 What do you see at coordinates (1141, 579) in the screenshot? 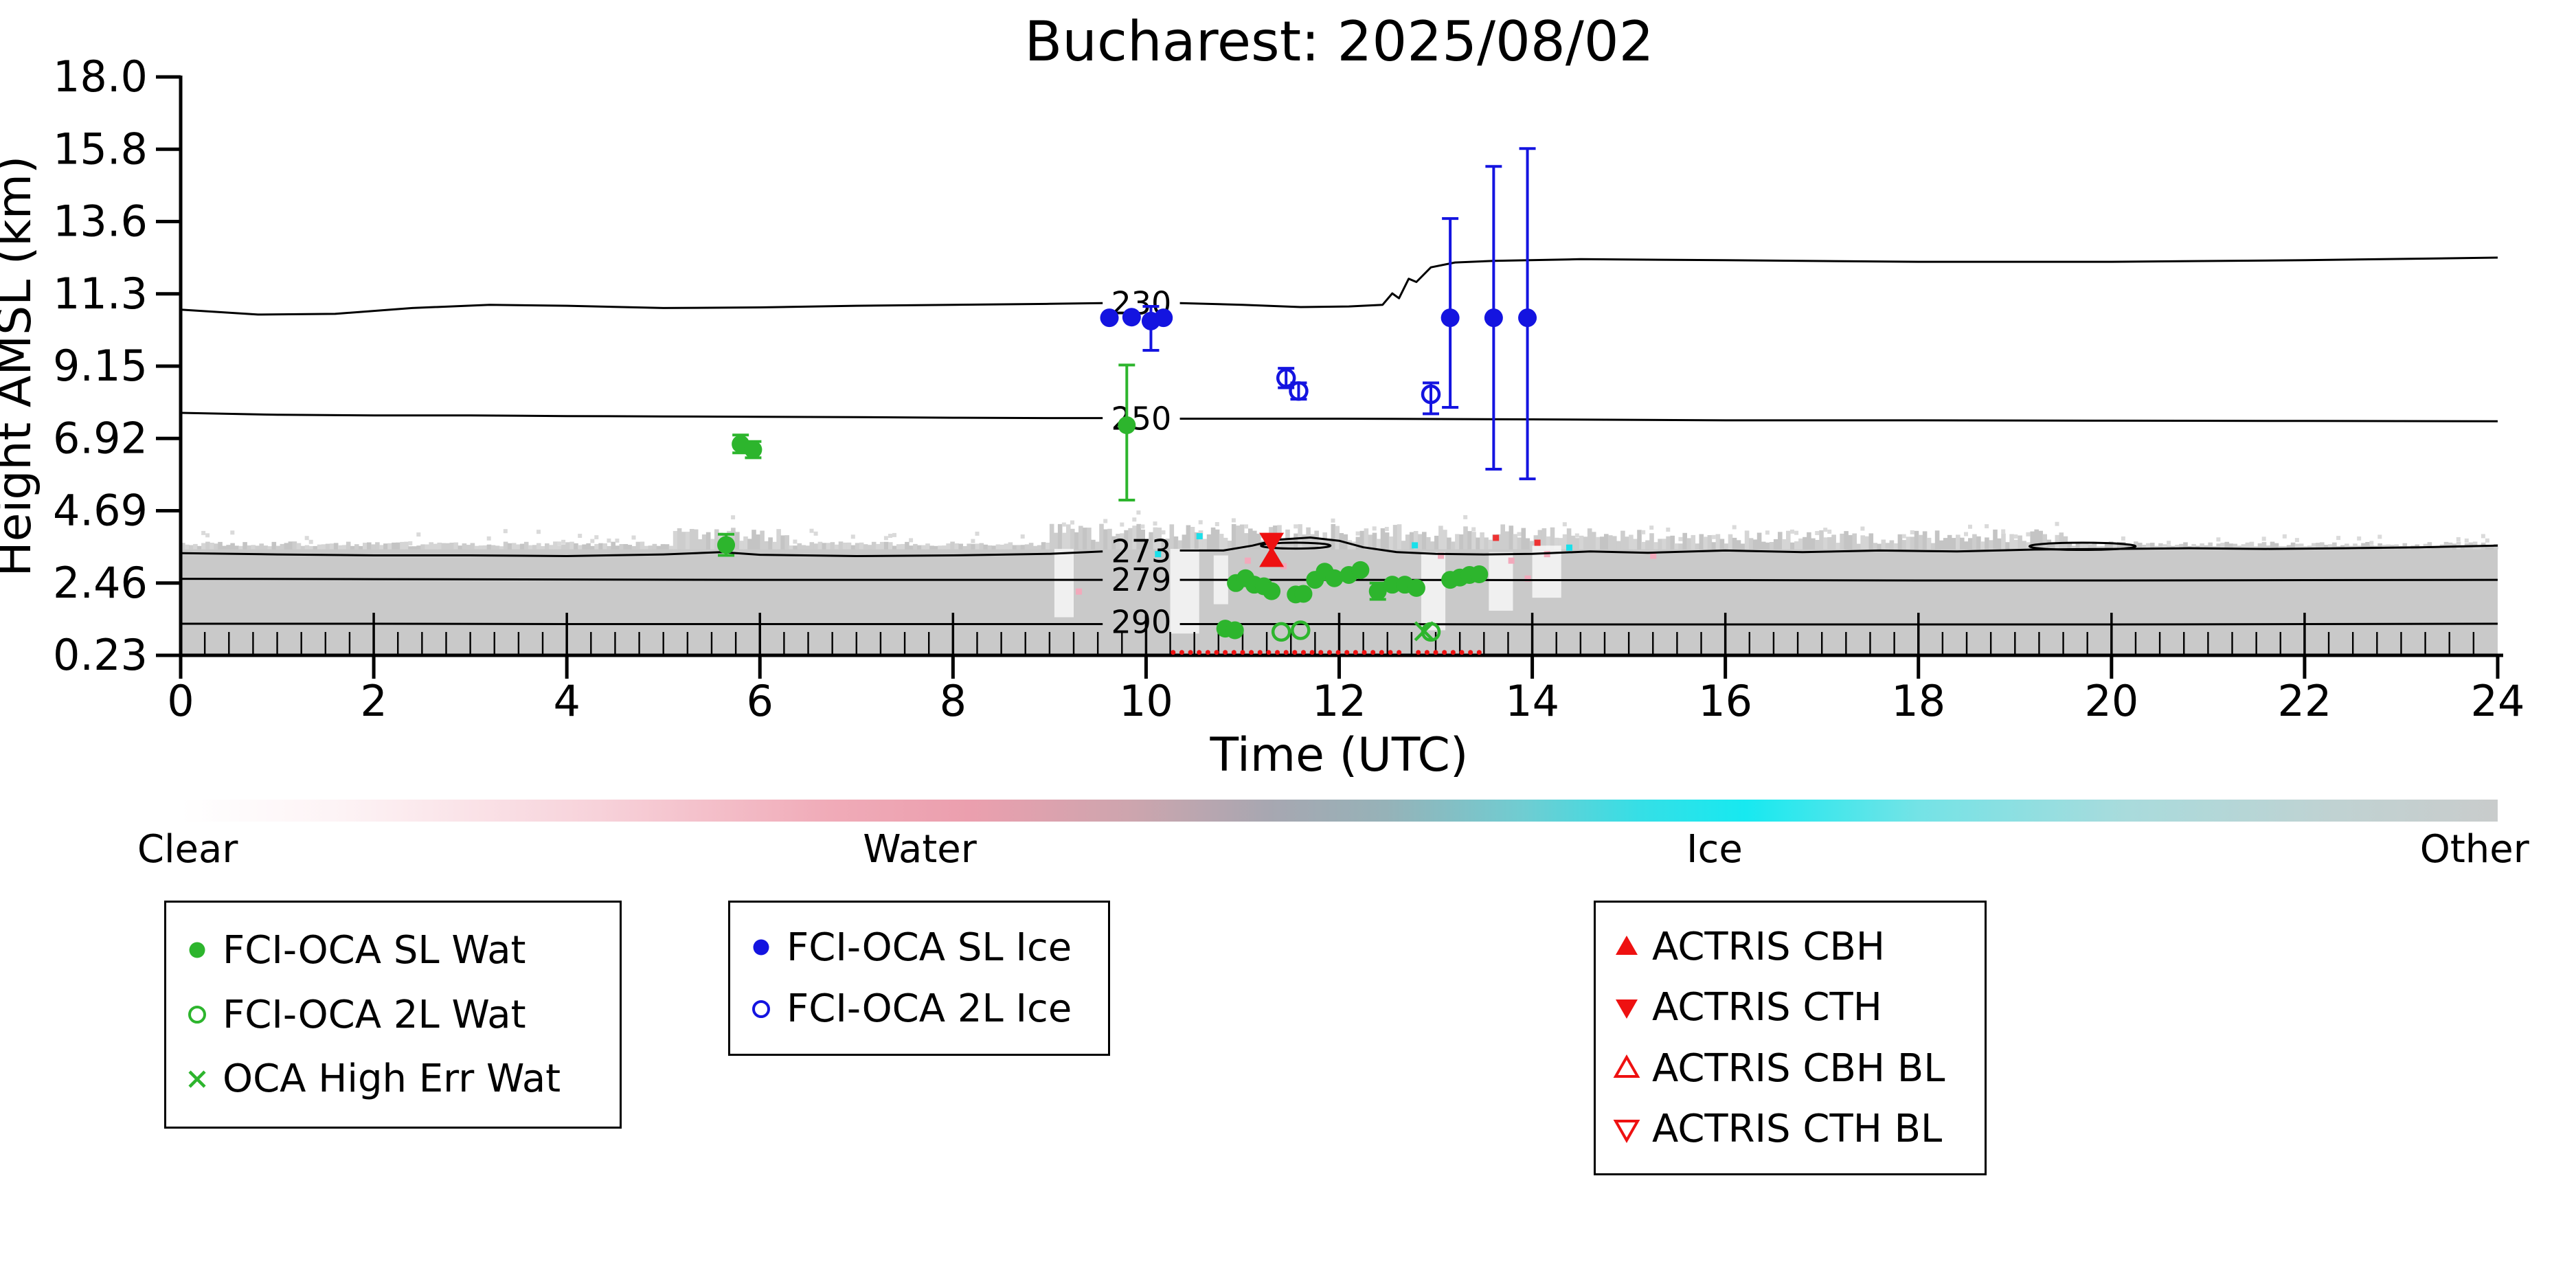
I see `contour-label: 279` at bounding box center [1141, 579].